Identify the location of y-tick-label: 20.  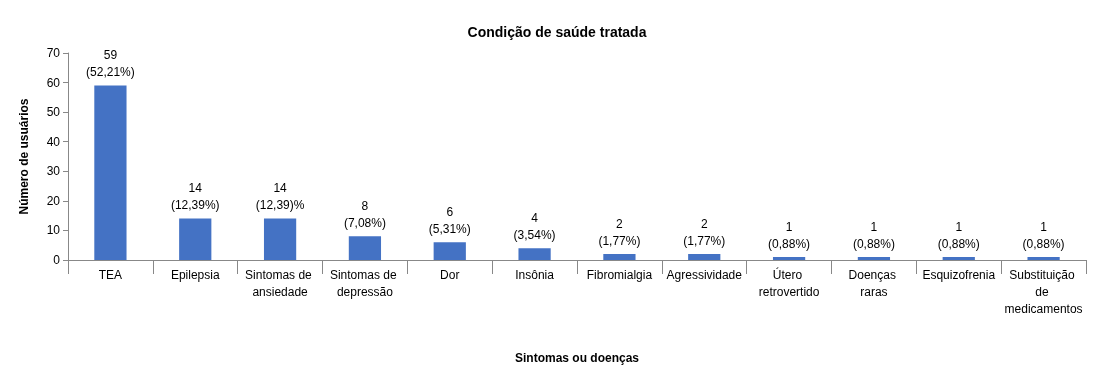
(53, 200).